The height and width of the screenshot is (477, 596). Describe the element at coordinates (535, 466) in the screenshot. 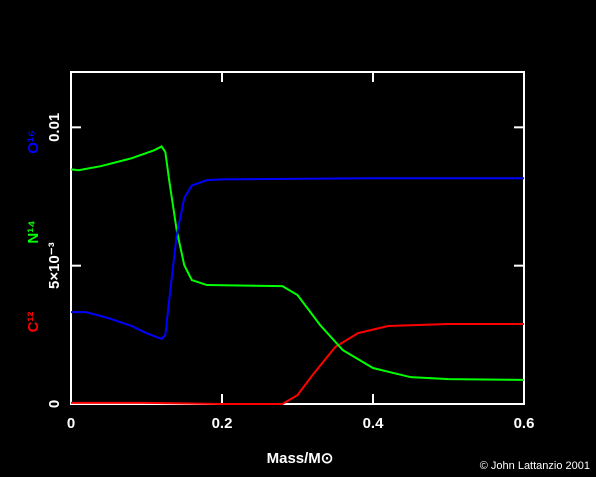

I see `credit: © John Lattanzio 2001` at that location.